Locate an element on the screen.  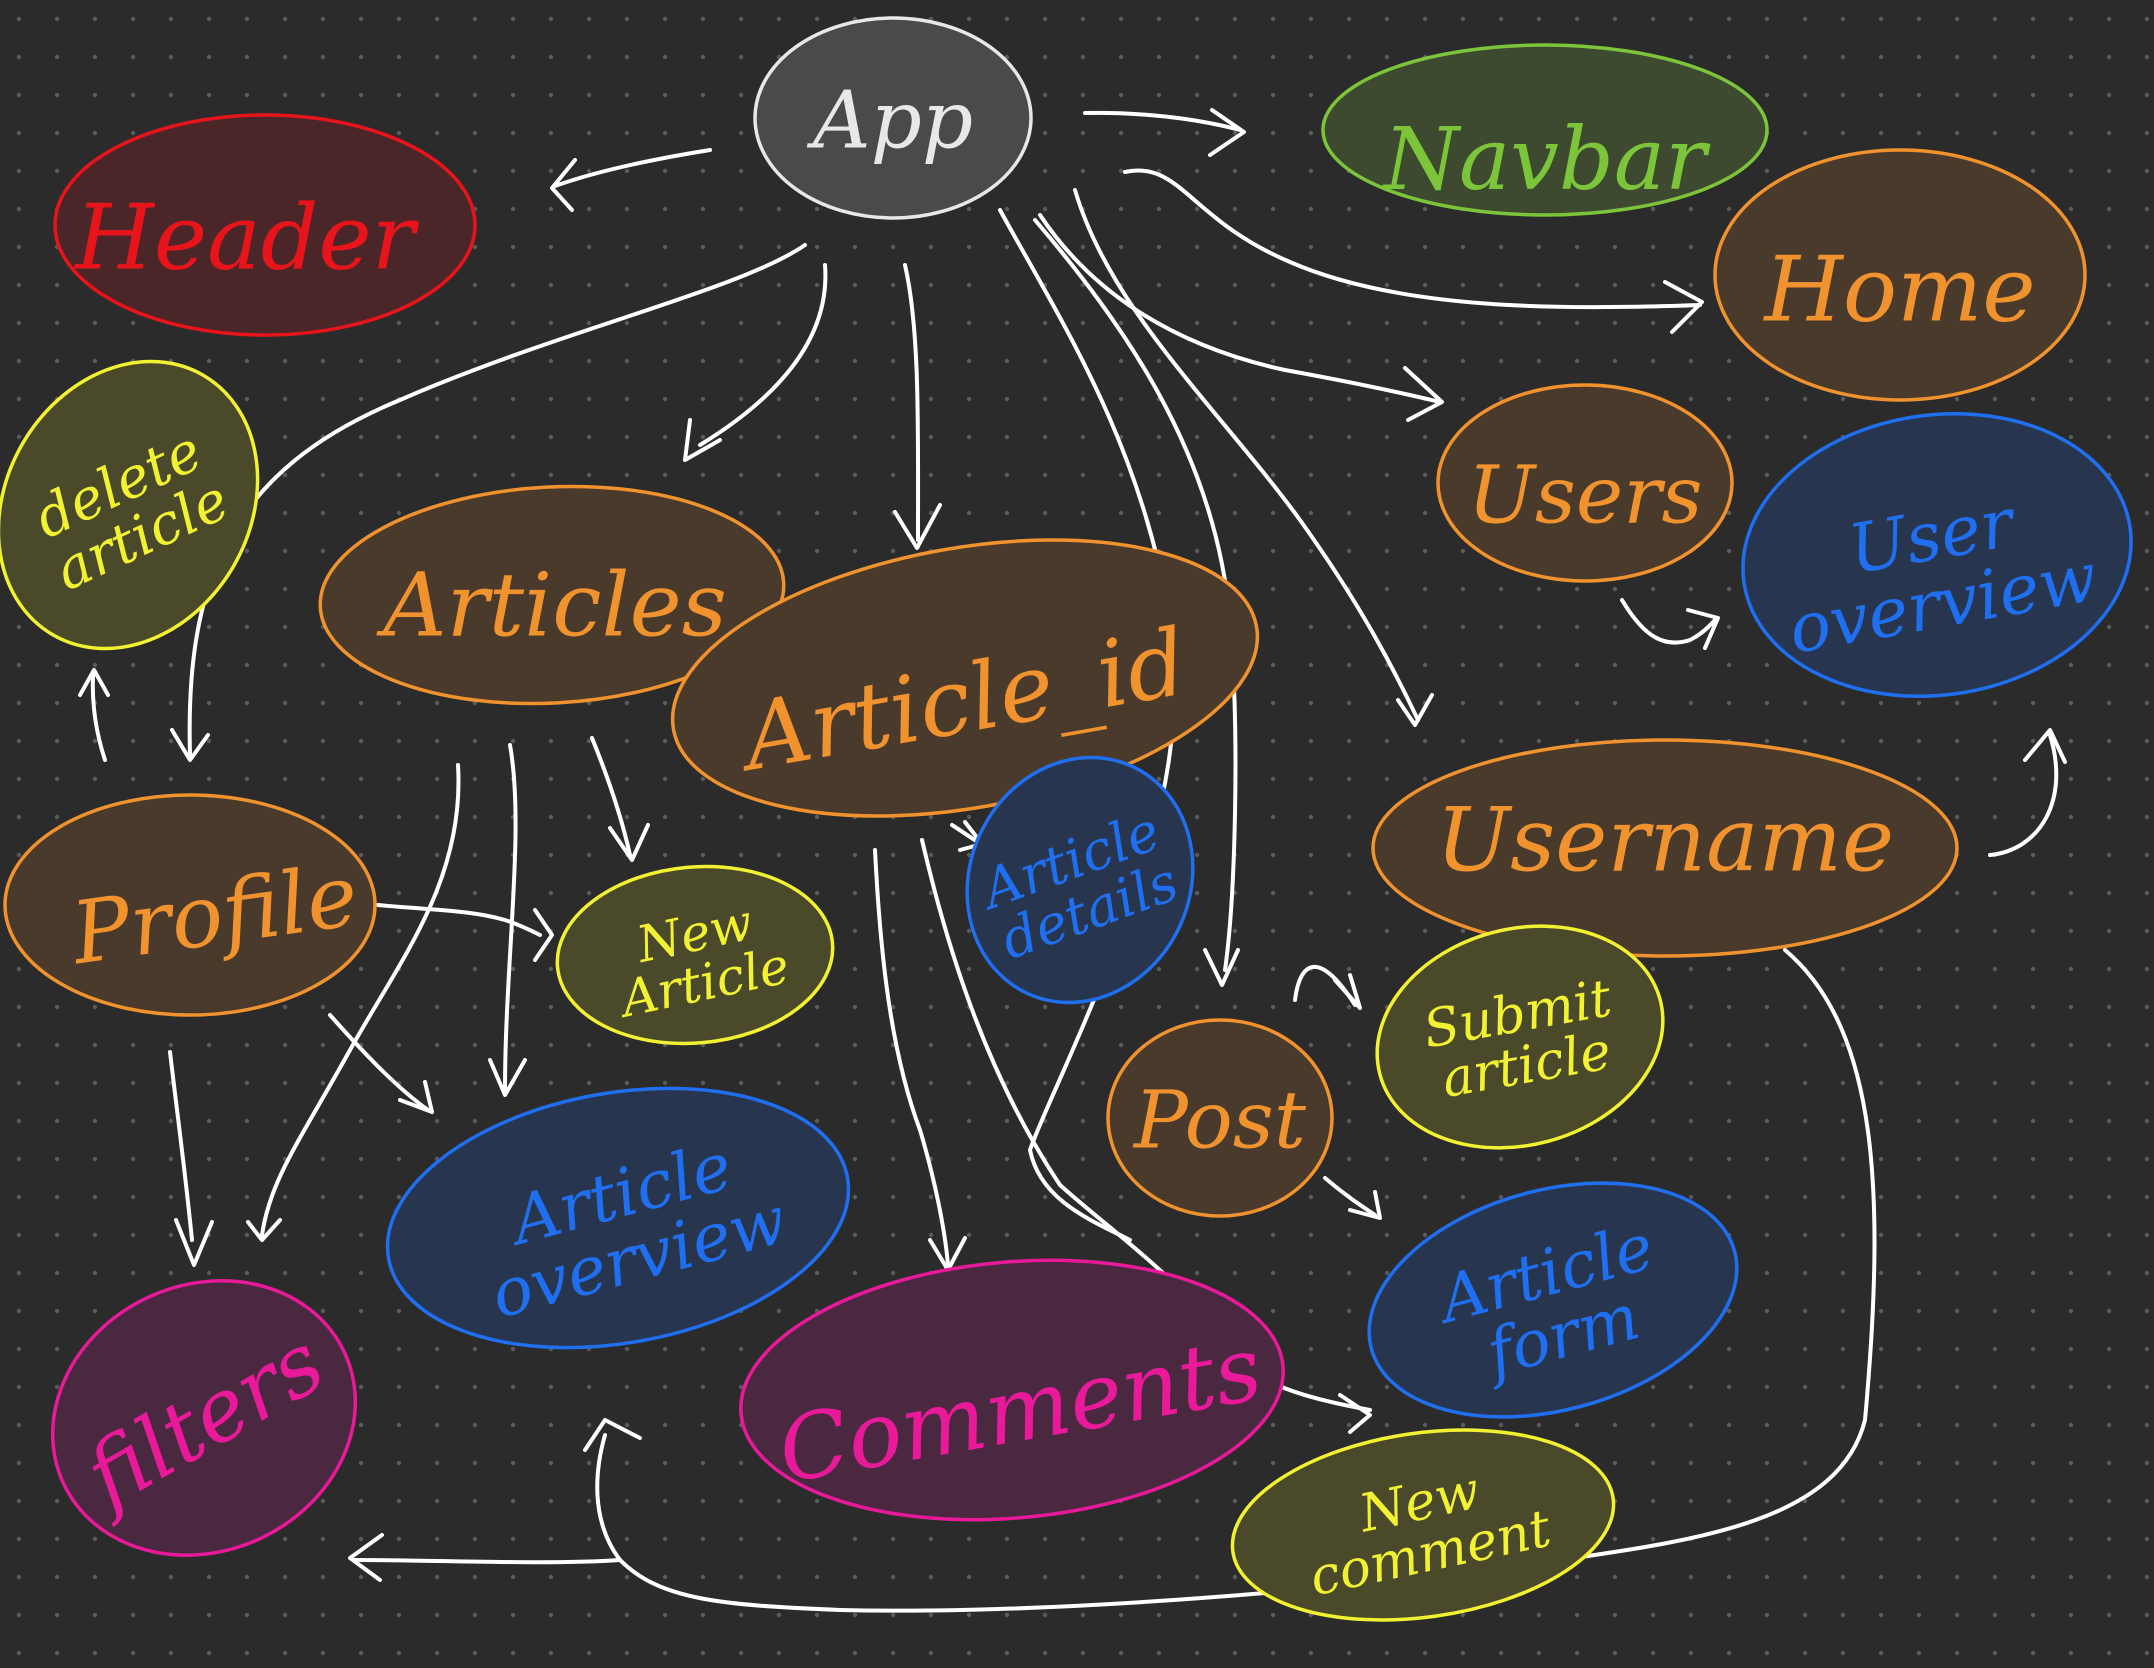
node-username-label: Username is located at coordinates (1665, 840).